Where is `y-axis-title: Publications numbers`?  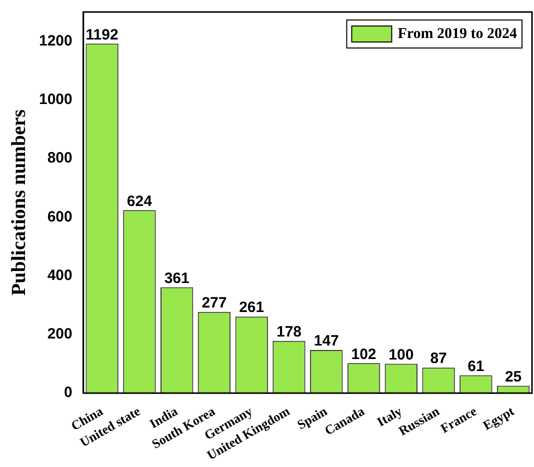
y-axis-title: Publications numbers is located at coordinates (19, 202).